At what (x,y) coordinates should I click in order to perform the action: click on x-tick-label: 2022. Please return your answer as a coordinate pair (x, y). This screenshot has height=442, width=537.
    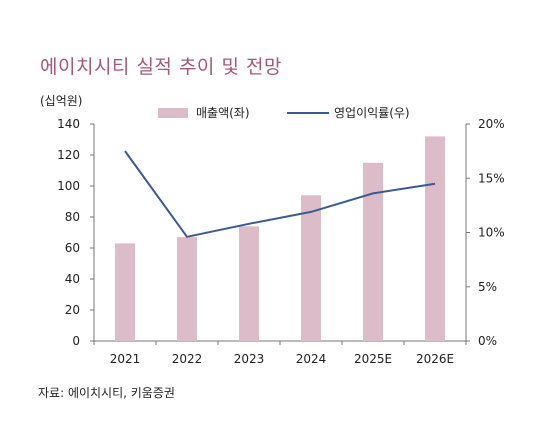
    Looking at the image, I should click on (187, 359).